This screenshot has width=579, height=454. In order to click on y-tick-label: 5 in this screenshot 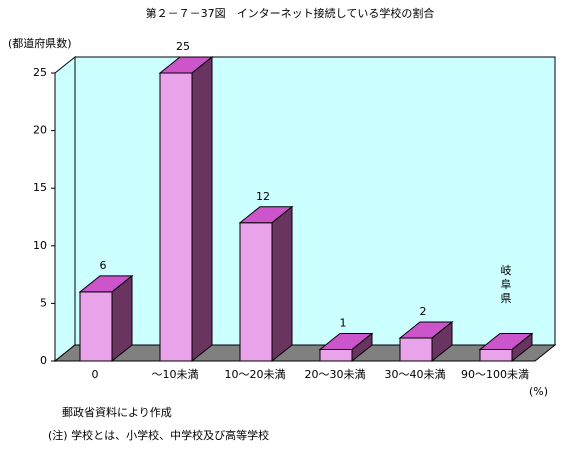, I will do `click(43, 302)`.